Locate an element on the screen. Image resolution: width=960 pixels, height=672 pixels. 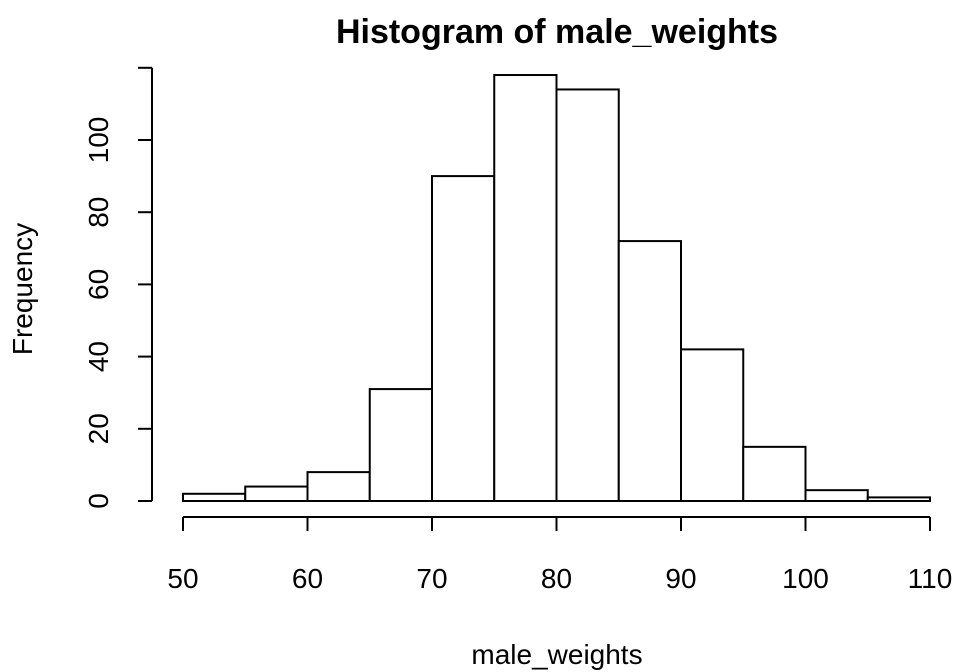
y-axis: 0 20 40 60 80 100 is located at coordinates (118, 287).